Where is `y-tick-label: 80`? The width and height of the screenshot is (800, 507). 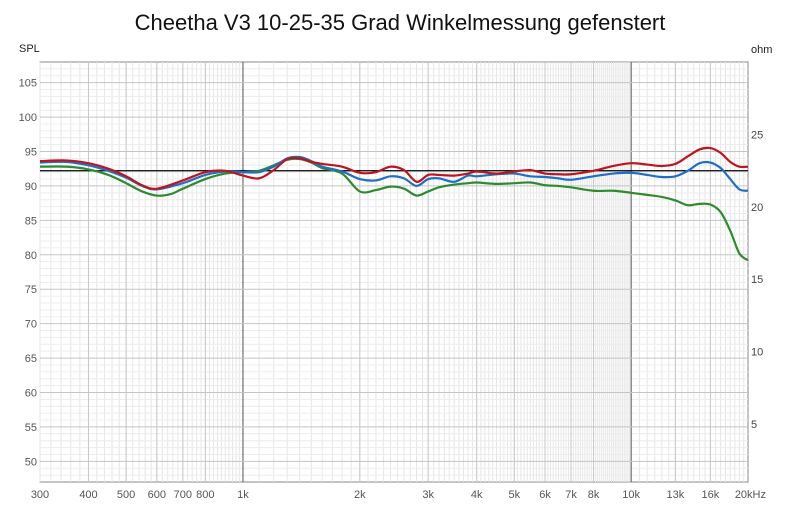 y-tick-label: 80 is located at coordinates (31, 256).